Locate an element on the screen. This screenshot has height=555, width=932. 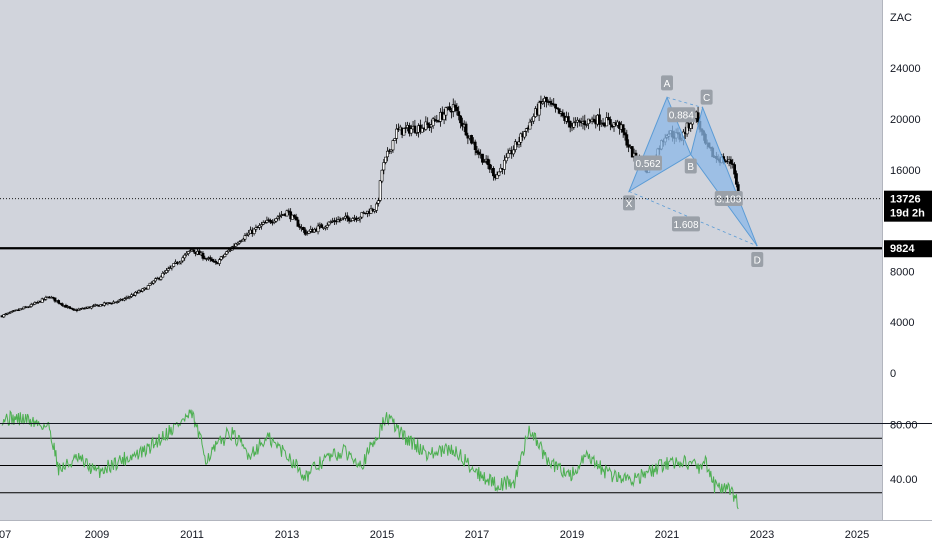
pattern-ratio-label: 0.884 is located at coordinates (681, 116).